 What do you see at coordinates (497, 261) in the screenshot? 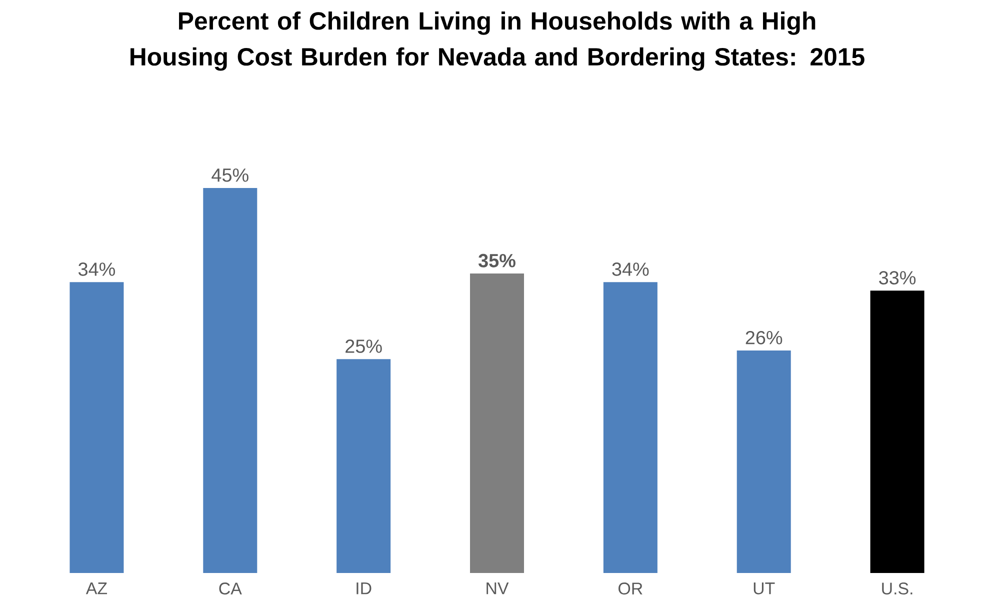
I see `data-label: 35%` at bounding box center [497, 261].